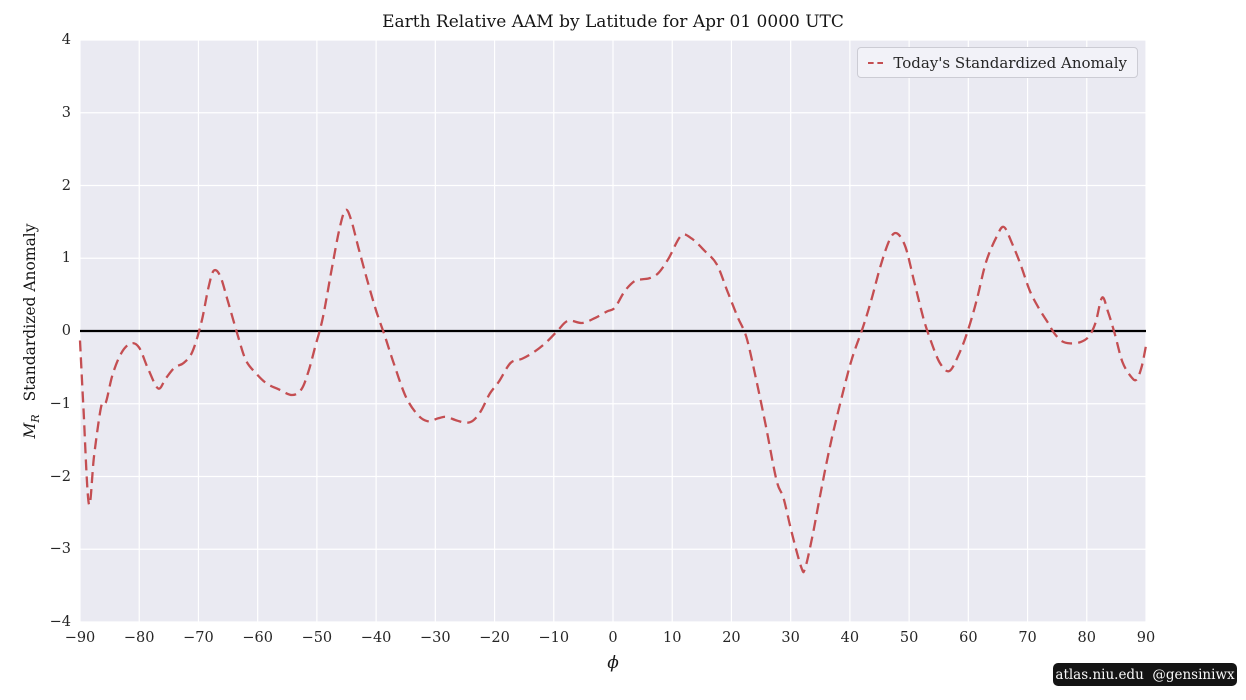 The image size is (1246, 700). What do you see at coordinates (1086, 638) in the screenshot?
I see `x-tick-label: 80` at bounding box center [1086, 638].